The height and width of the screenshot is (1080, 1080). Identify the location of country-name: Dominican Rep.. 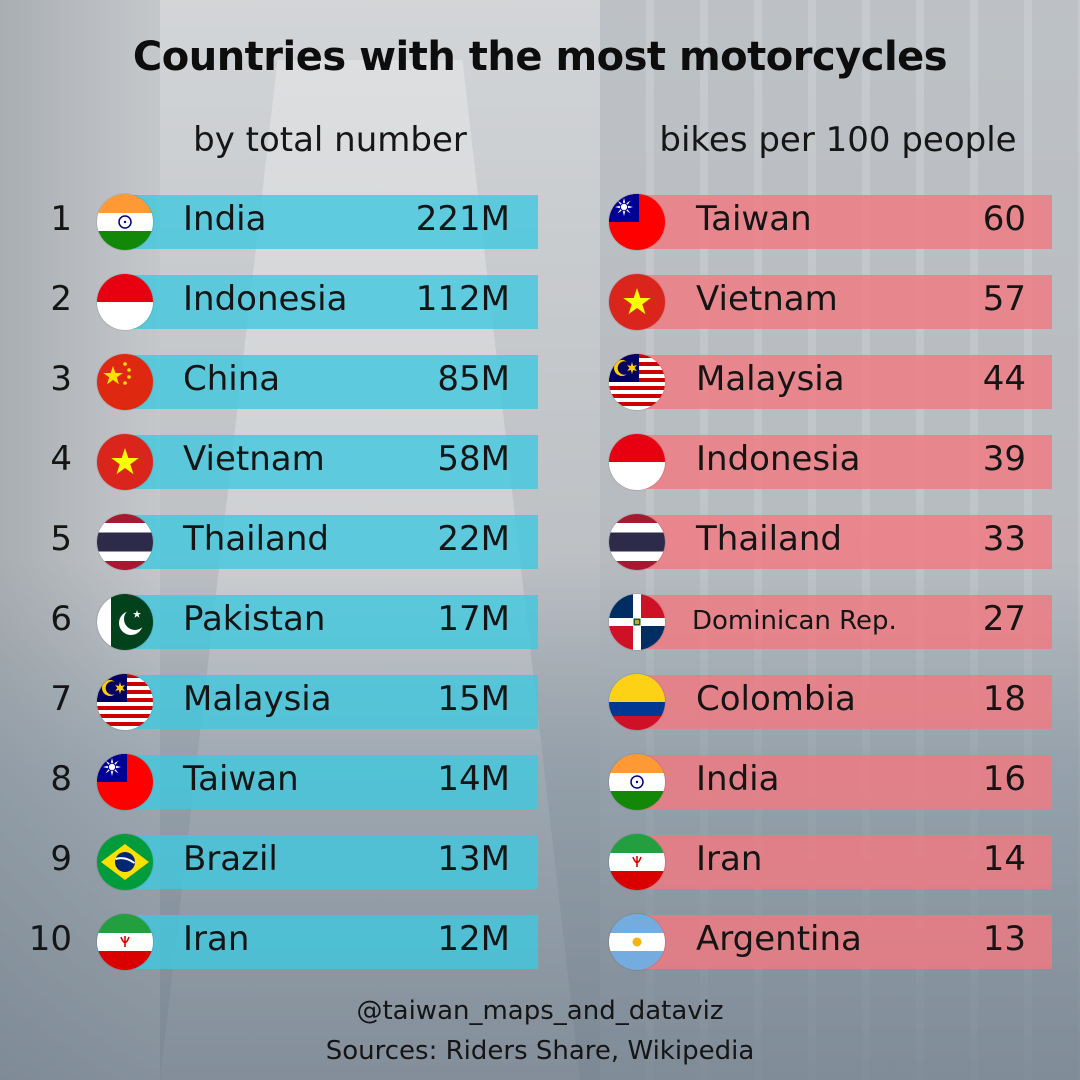
(794, 621).